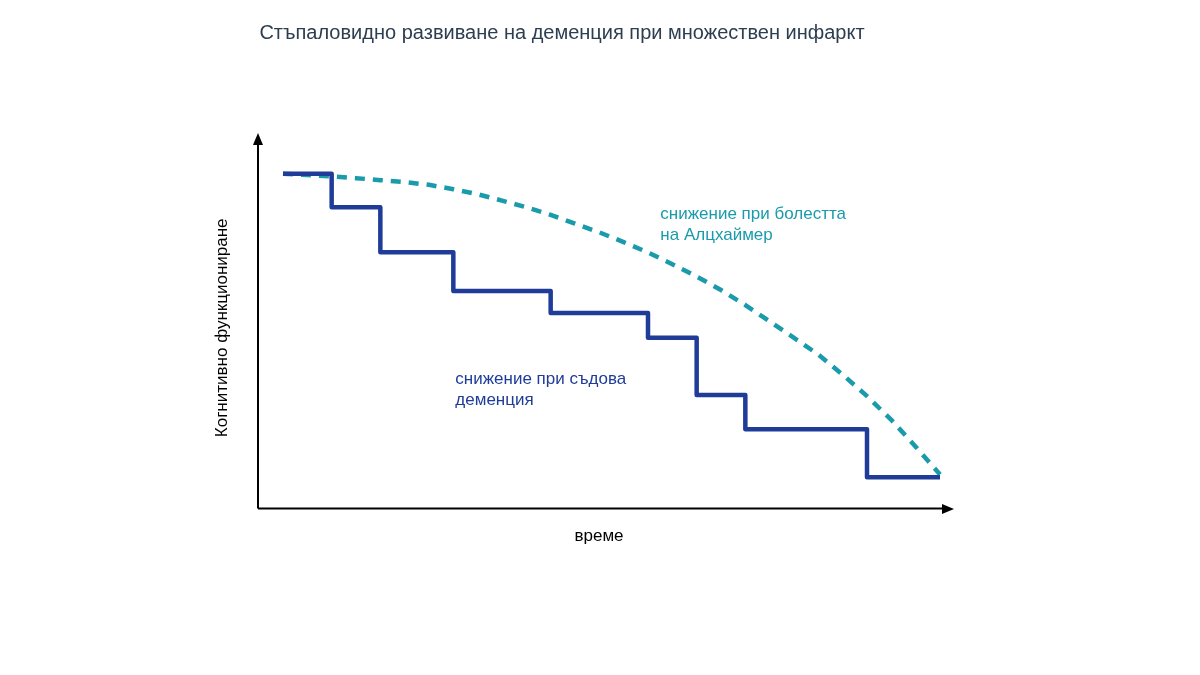  Describe the element at coordinates (753, 223) in the screenshot. I see `series-label: снижение при болестта на Алцхаймер` at that location.